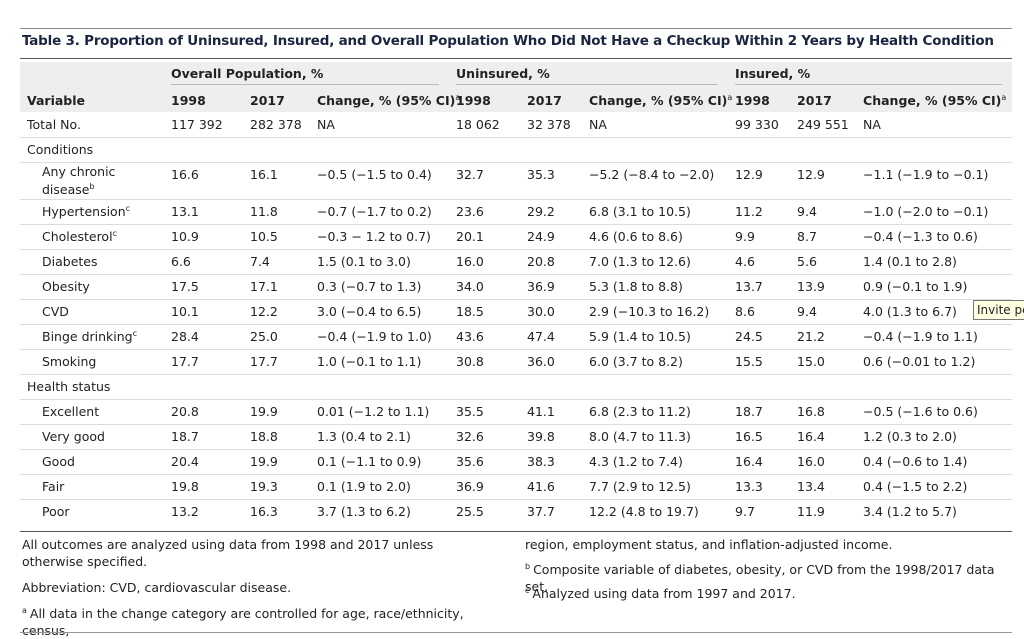 The image size is (1024, 639). I want to click on cell: 7.7 (2.9 to 12.5), so click(640, 486).